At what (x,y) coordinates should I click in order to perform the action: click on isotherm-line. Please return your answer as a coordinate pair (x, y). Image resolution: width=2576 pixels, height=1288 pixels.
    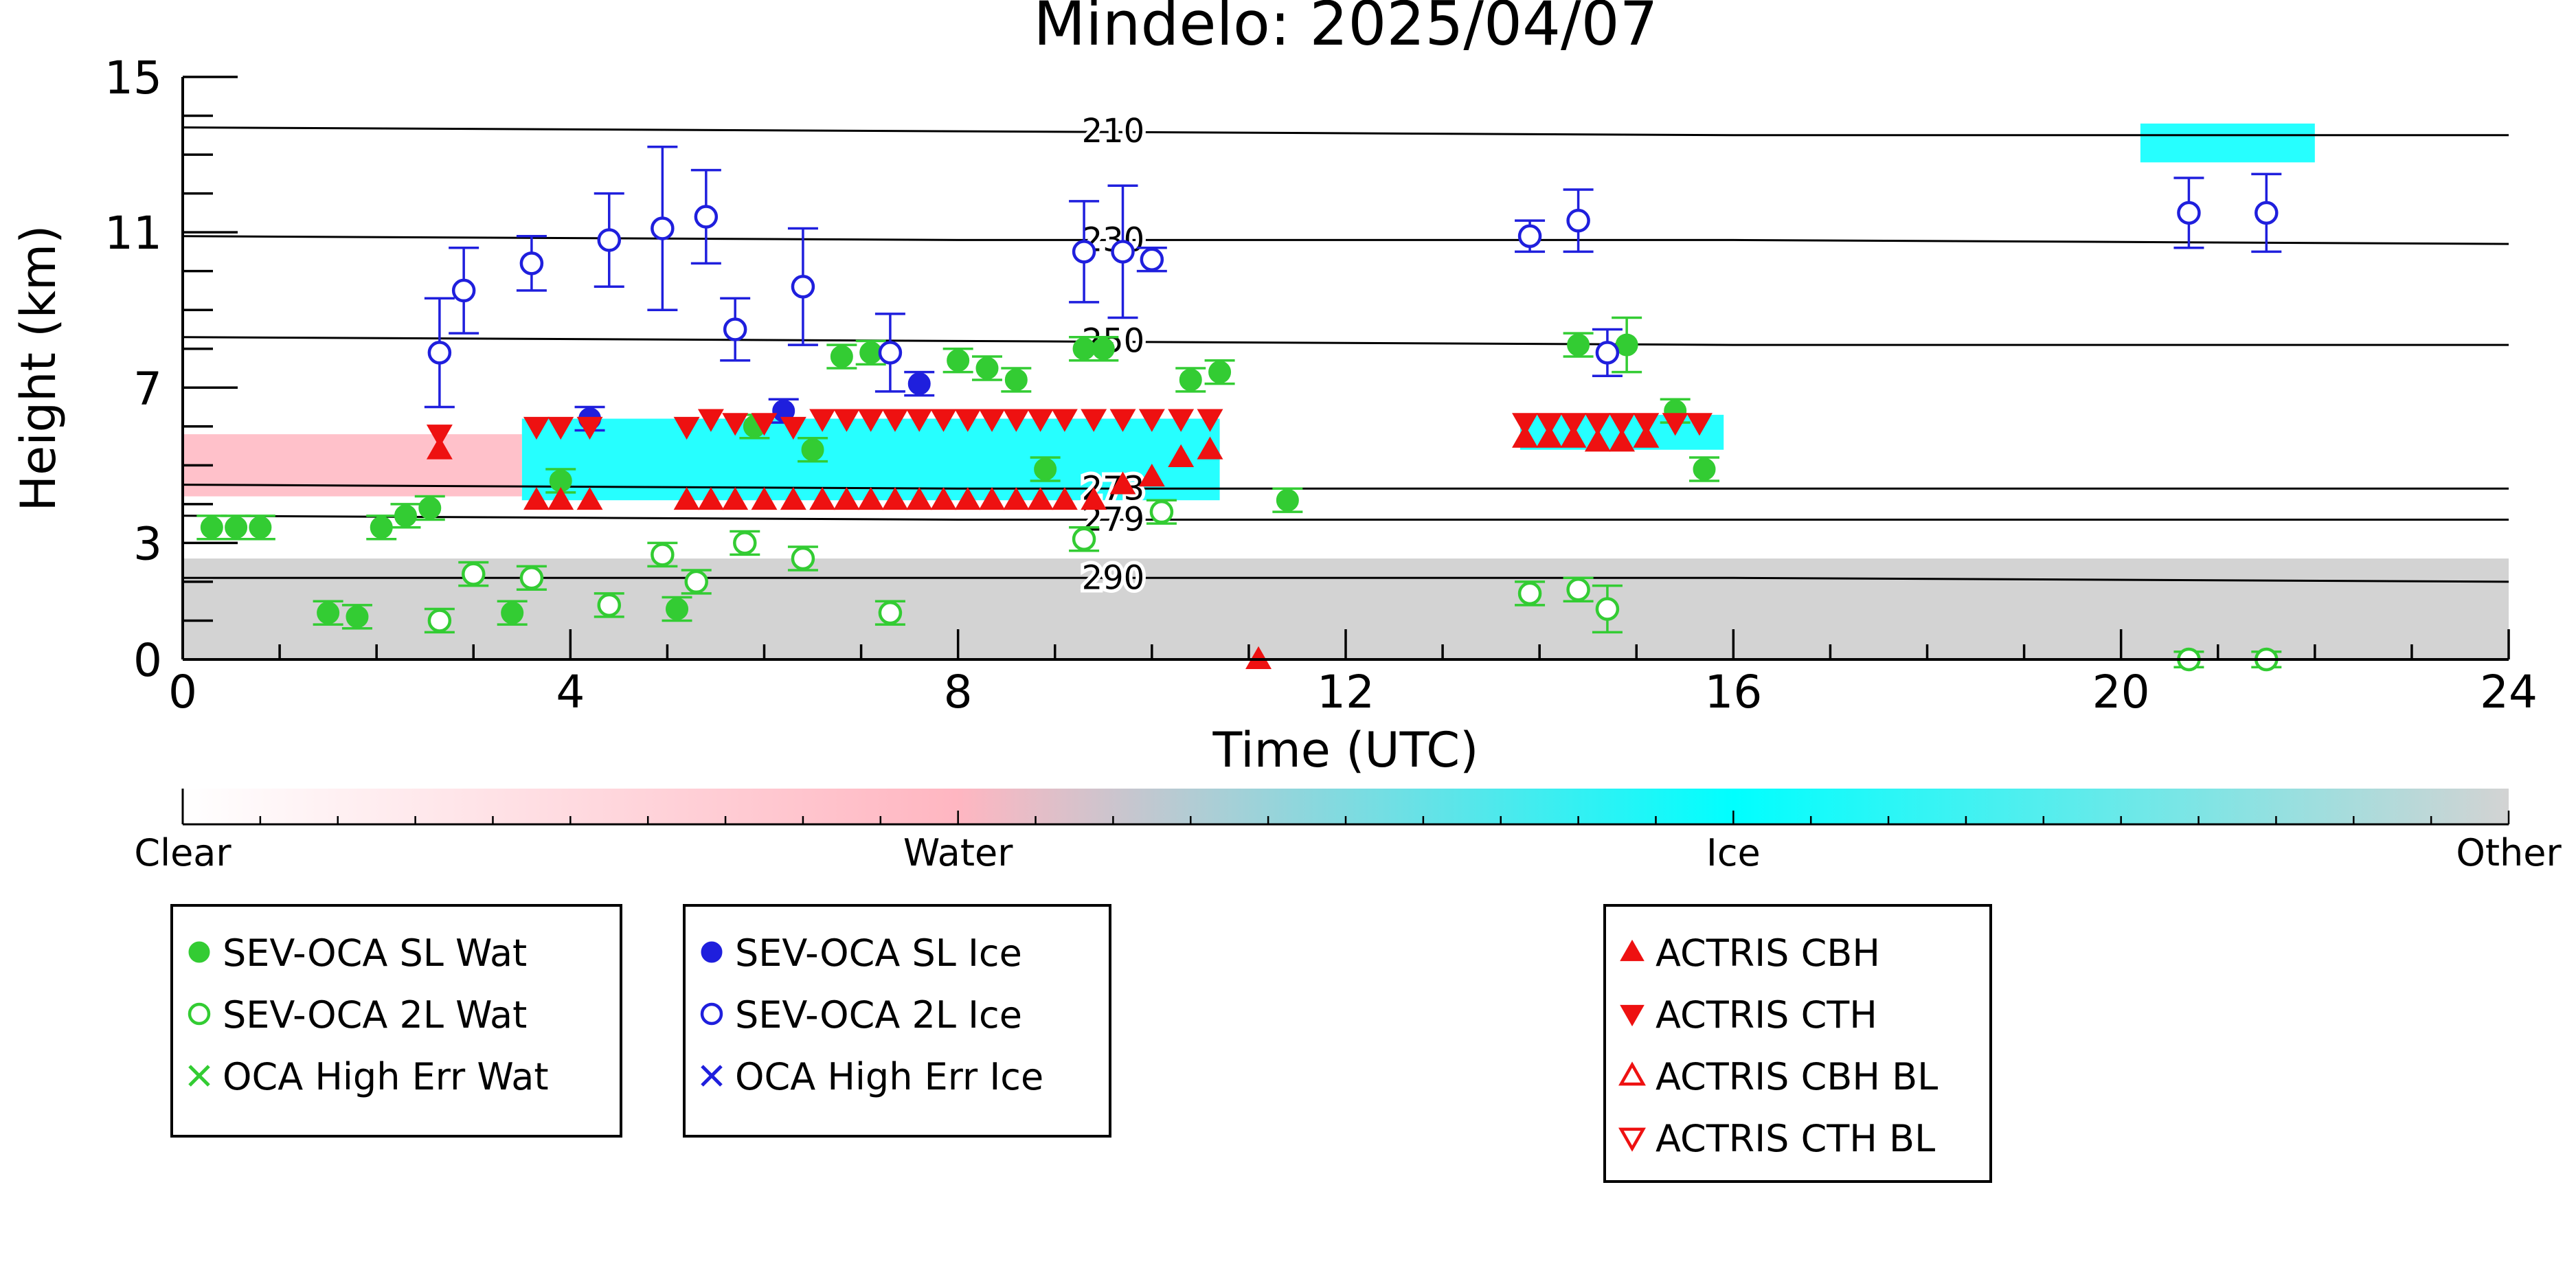
    Looking at the image, I should click on (1345, 518).